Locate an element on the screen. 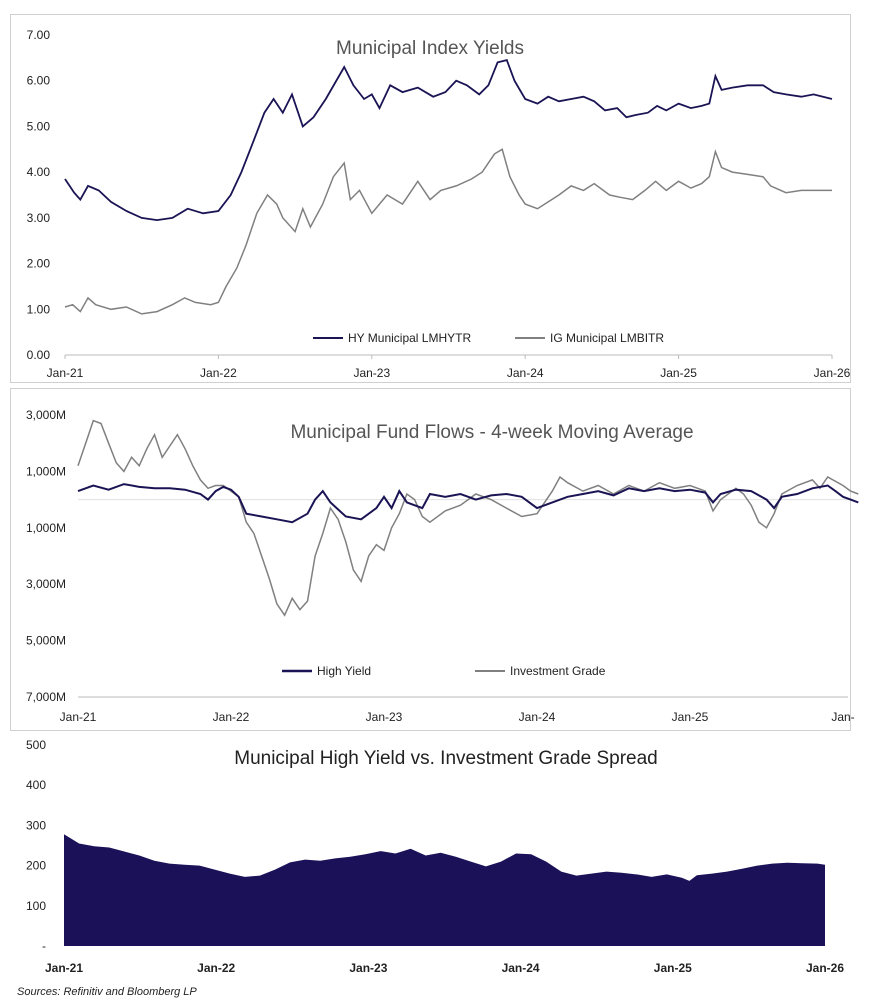 The width and height of the screenshot is (880, 1003). series-line-ig is located at coordinates (448, 231).